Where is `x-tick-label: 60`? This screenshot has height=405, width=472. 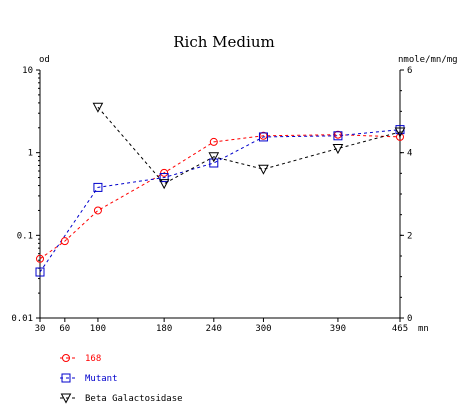 x-tick-label: 60 is located at coordinates (64, 329).